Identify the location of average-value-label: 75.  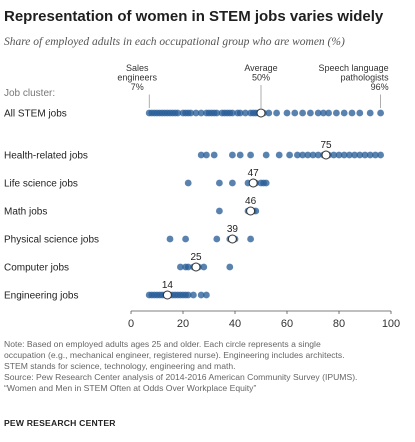
(326, 145).